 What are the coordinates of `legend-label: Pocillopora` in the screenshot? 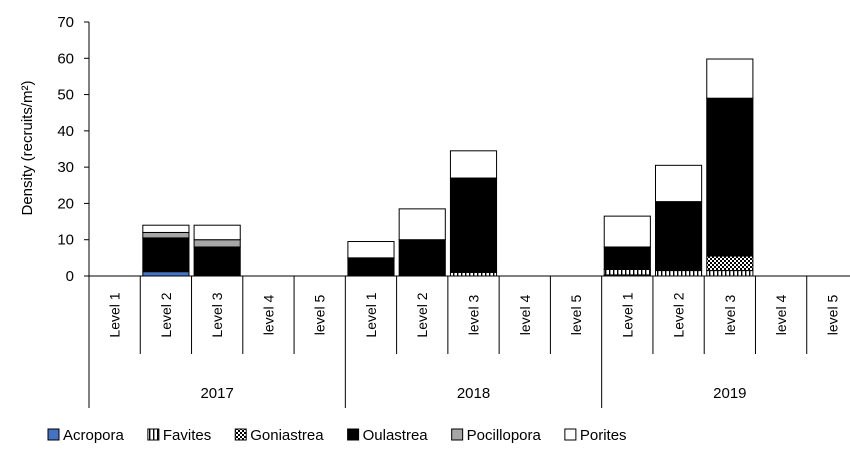 It's located at (504, 435).